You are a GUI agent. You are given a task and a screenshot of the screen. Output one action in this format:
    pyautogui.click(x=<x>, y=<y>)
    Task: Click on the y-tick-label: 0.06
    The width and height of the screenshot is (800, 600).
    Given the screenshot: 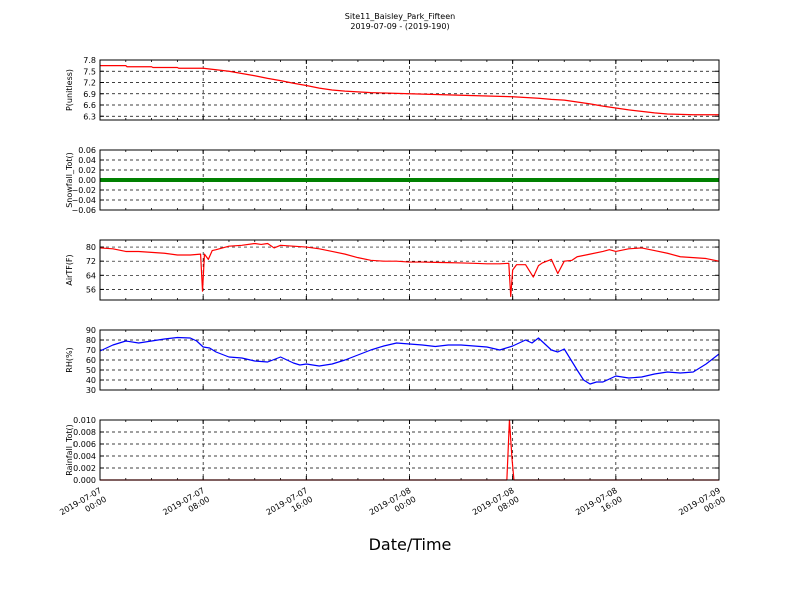 What is the action you would take?
    pyautogui.click(x=87, y=150)
    